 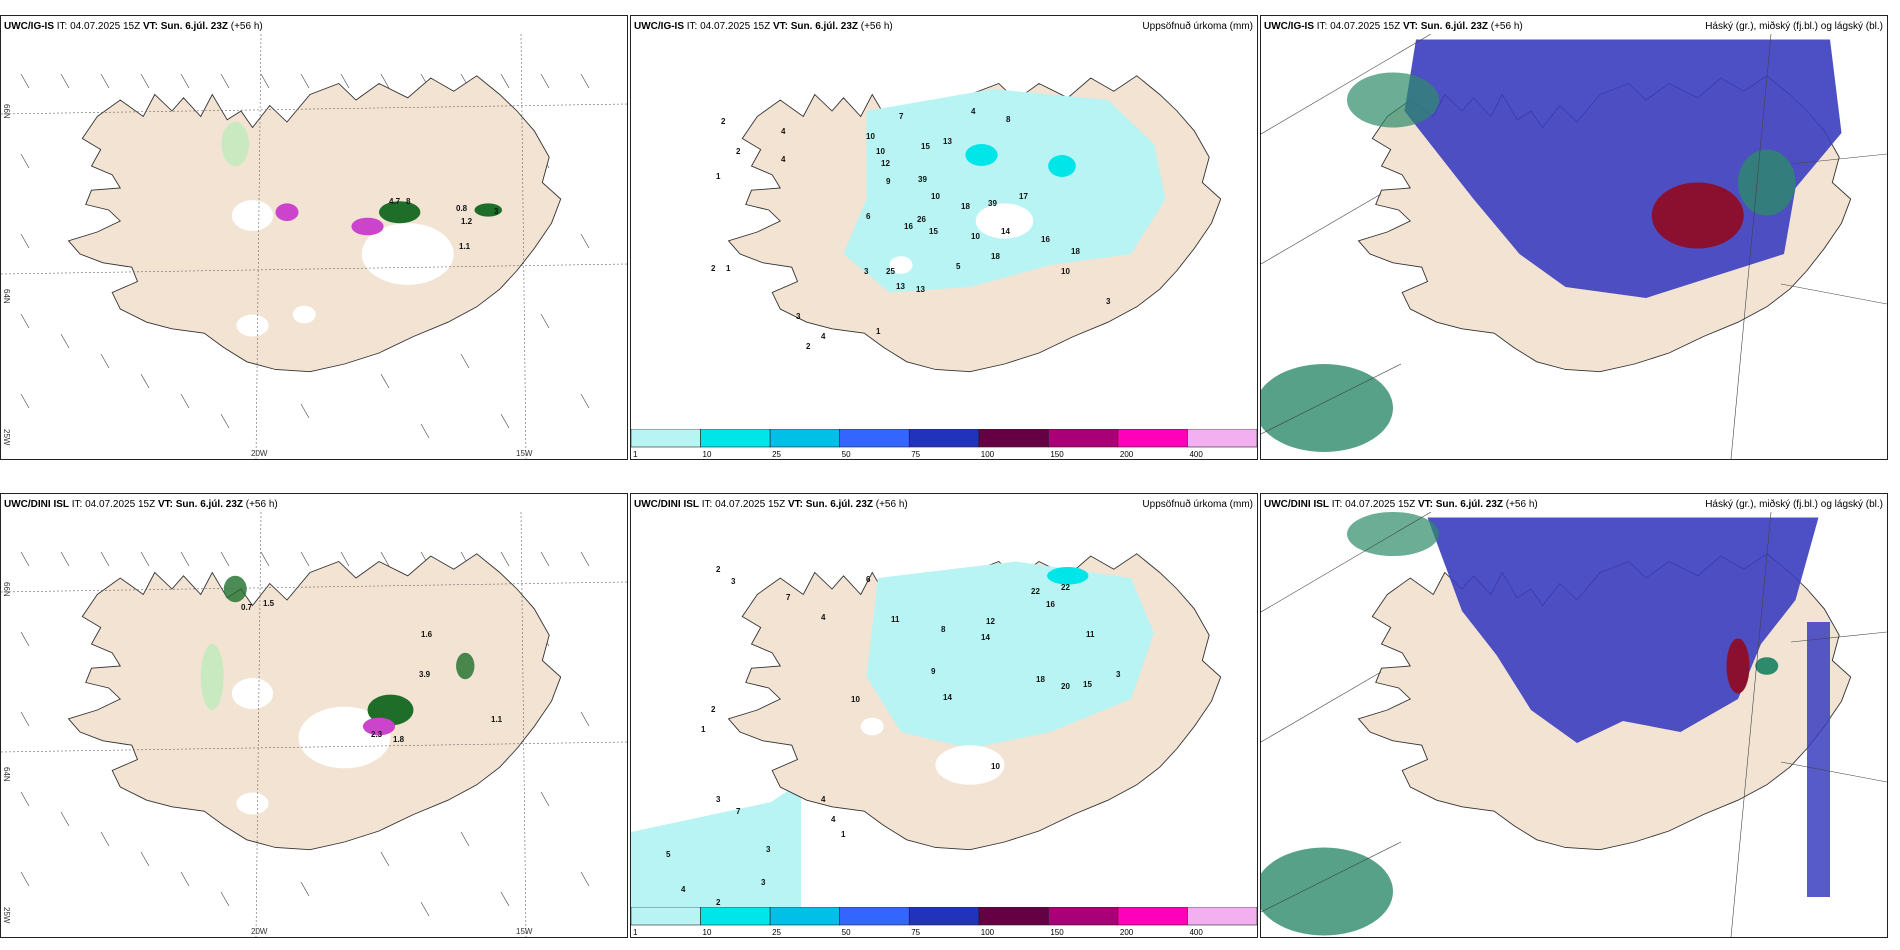 What do you see at coordinates (1035, 591) in the screenshot?
I see `svg-text: 22` at bounding box center [1035, 591].